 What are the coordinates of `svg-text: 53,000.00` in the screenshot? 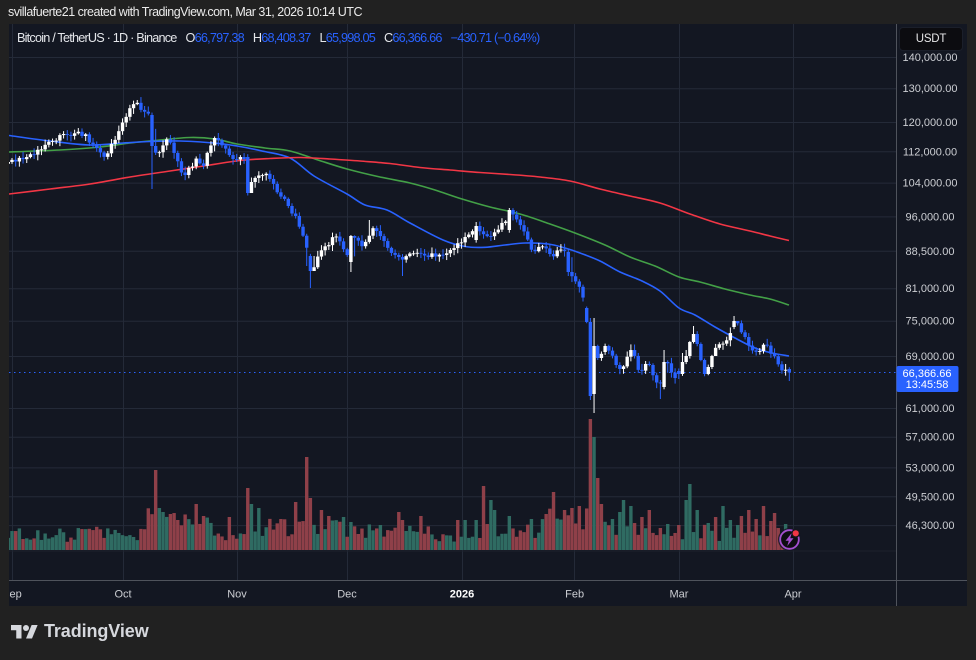 It's located at (930, 468).